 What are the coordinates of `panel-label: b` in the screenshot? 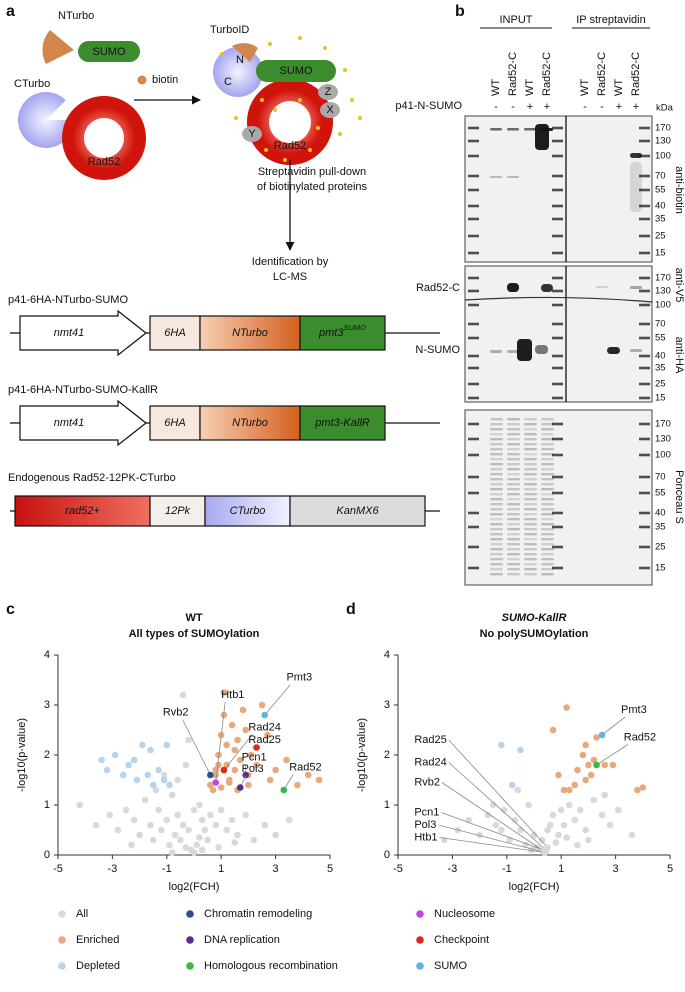 It's located at (460, 11).